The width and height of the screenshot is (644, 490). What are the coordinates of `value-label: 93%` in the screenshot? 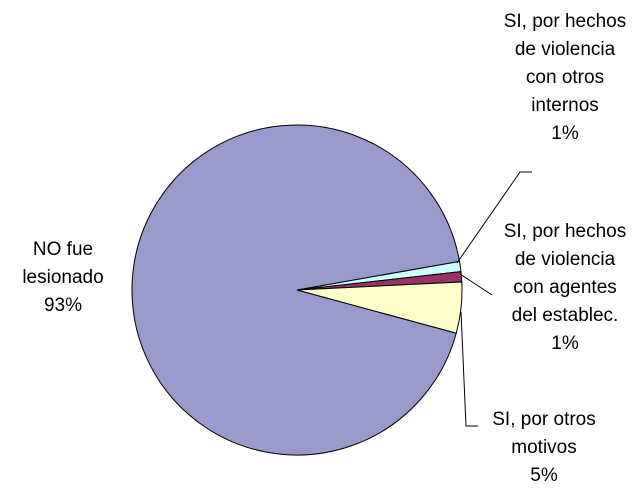 It's located at (63, 305).